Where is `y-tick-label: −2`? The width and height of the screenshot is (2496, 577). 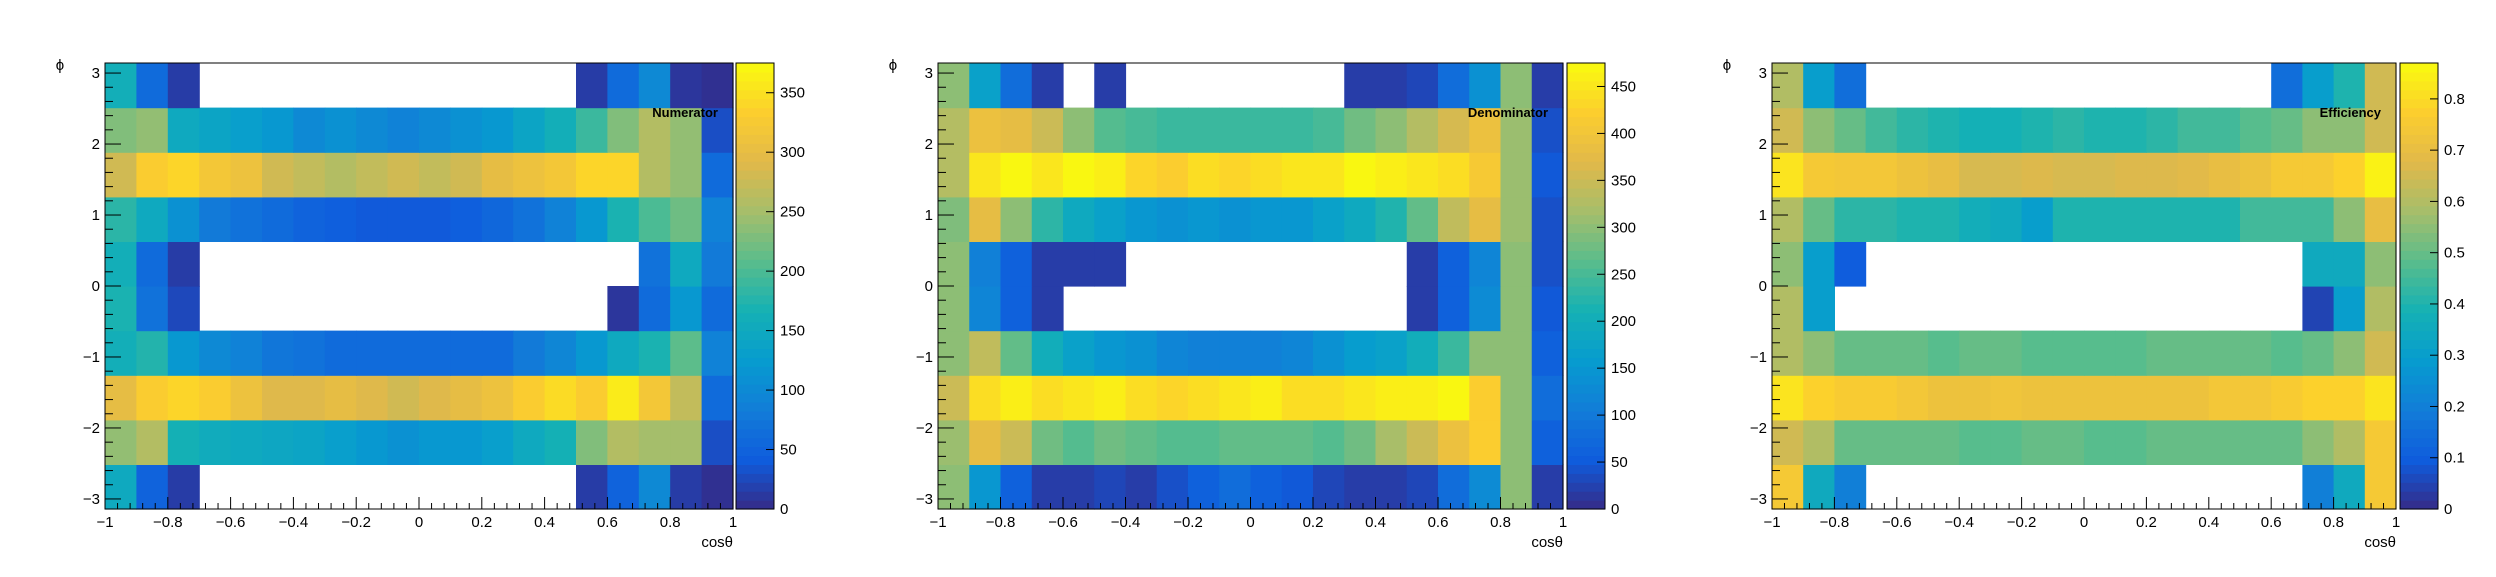
y-tick-label: −2 is located at coordinates (924, 428).